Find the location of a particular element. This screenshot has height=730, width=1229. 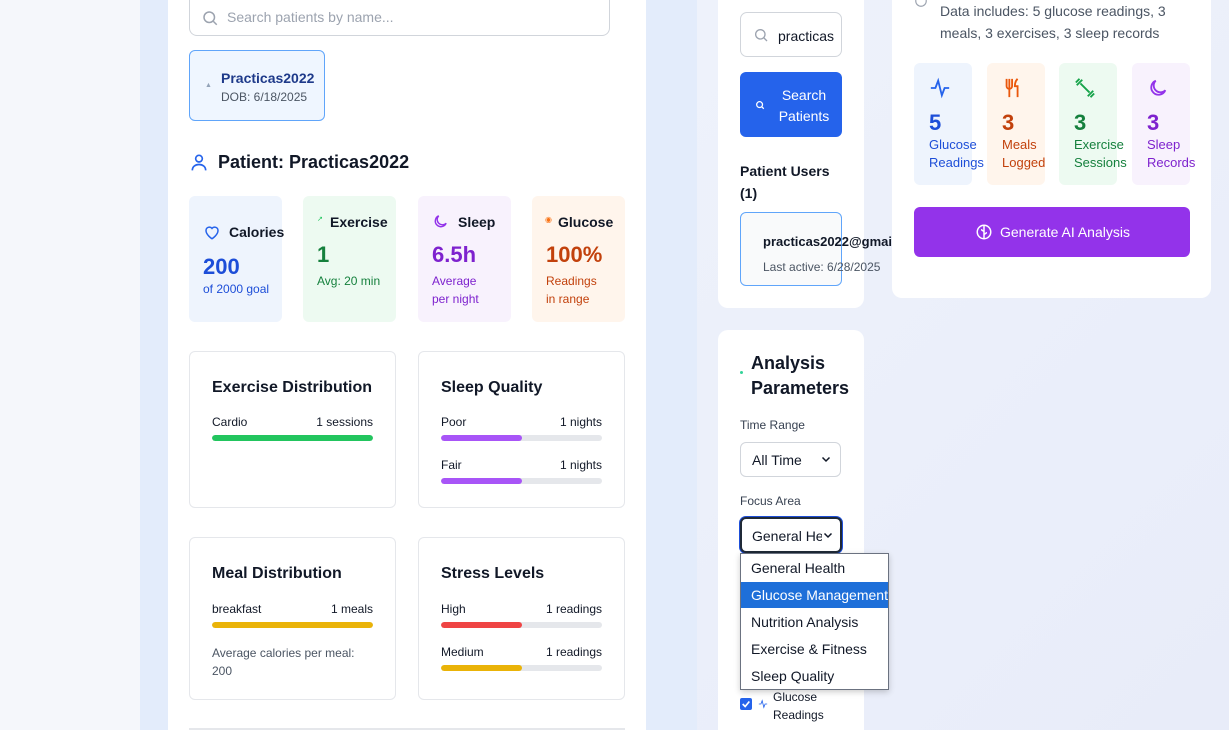

dumbbell-icon is located at coordinates (1085, 88).